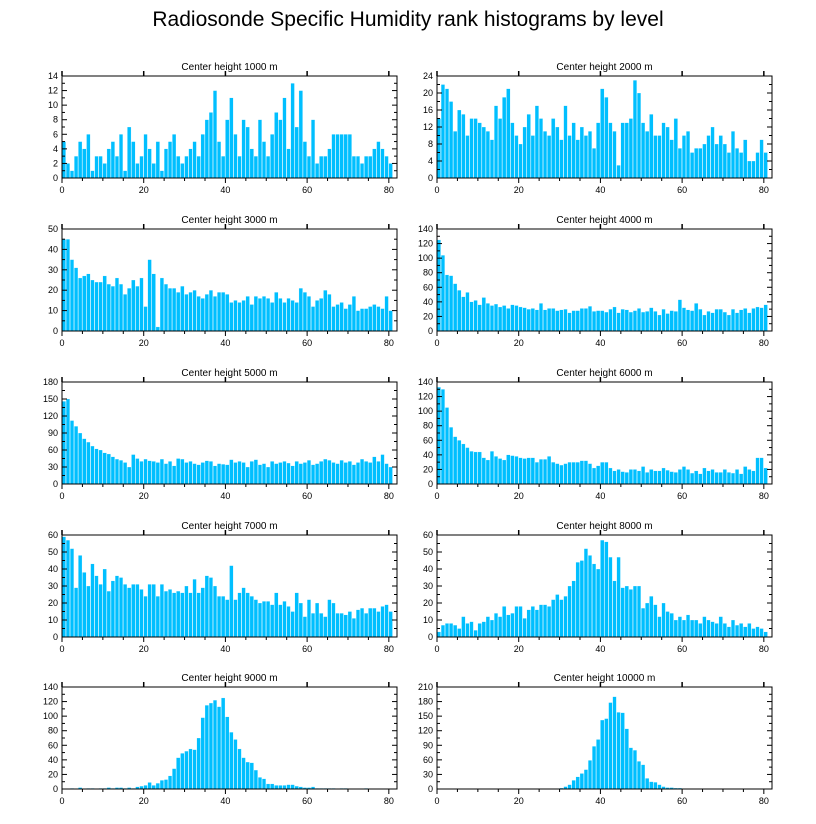 The height and width of the screenshot is (824, 816). What do you see at coordinates (428, 273) in the screenshot?
I see `y-tick-label: 80` at bounding box center [428, 273].